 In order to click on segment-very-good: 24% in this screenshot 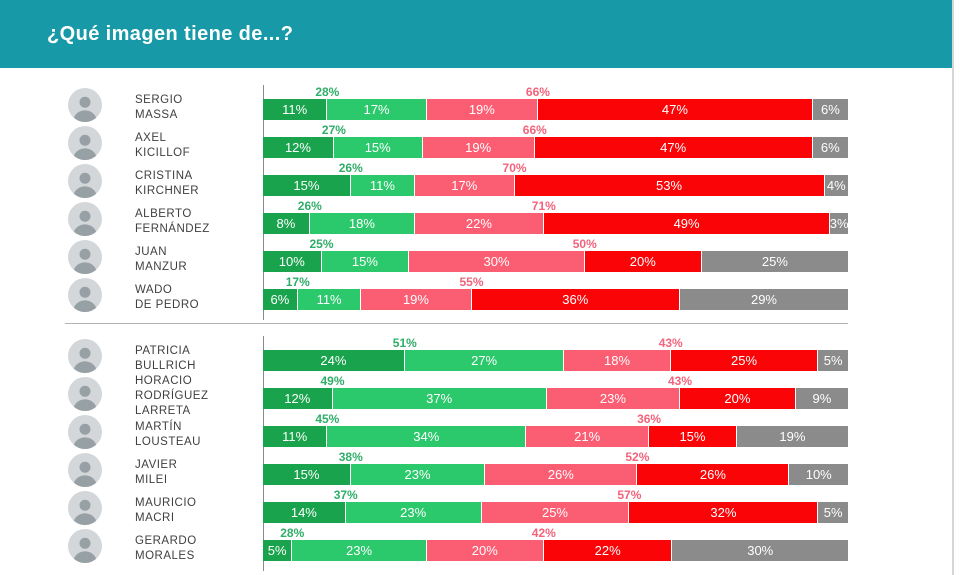, I will do `click(334, 360)`.